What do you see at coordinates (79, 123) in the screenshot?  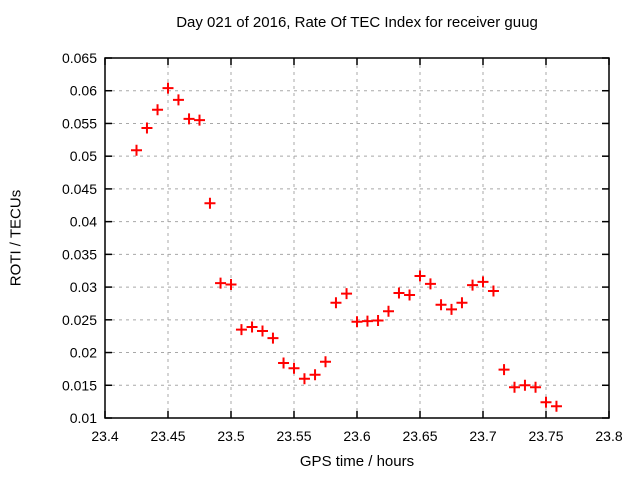 I see `y-tick-label: 0.055` at bounding box center [79, 123].